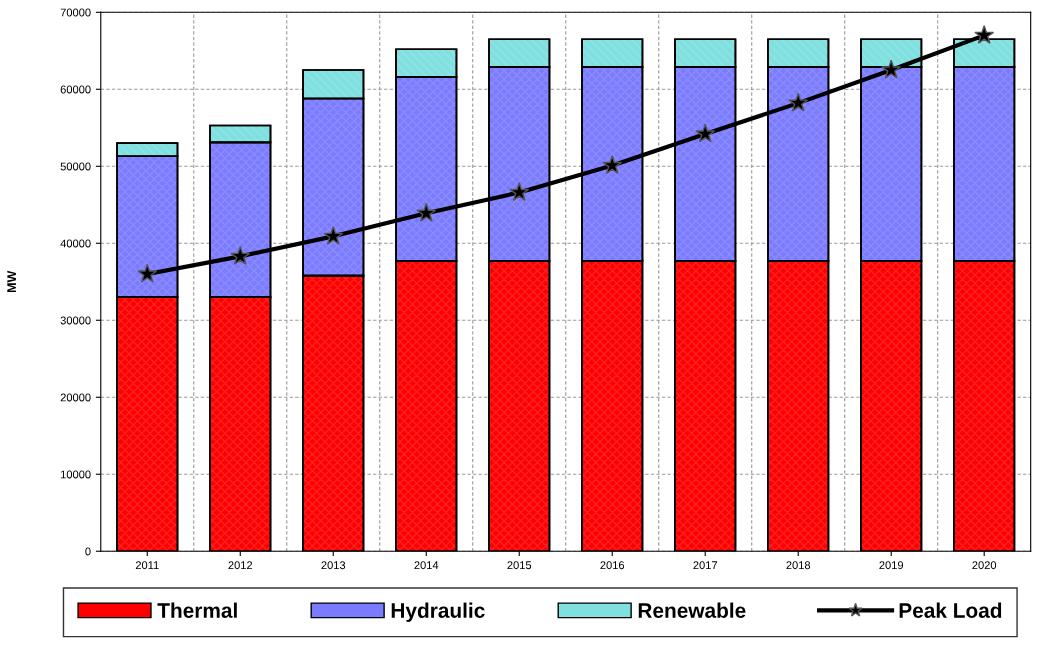 The width and height of the screenshot is (1039, 647). I want to click on x-tick-label: 2015, so click(519, 565).